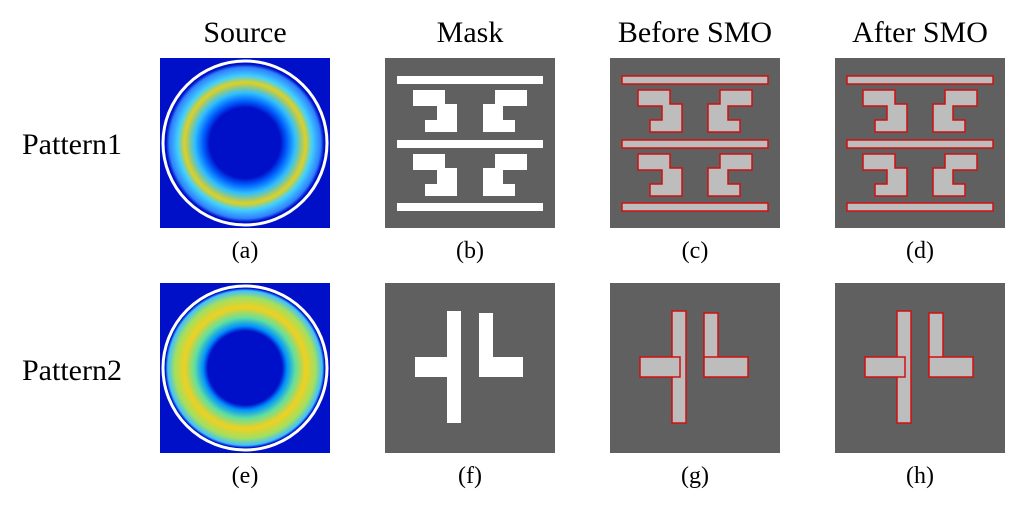 Image resolution: width=1018 pixels, height=523 pixels. What do you see at coordinates (920, 251) in the screenshot?
I see `caption: (d)` at bounding box center [920, 251].